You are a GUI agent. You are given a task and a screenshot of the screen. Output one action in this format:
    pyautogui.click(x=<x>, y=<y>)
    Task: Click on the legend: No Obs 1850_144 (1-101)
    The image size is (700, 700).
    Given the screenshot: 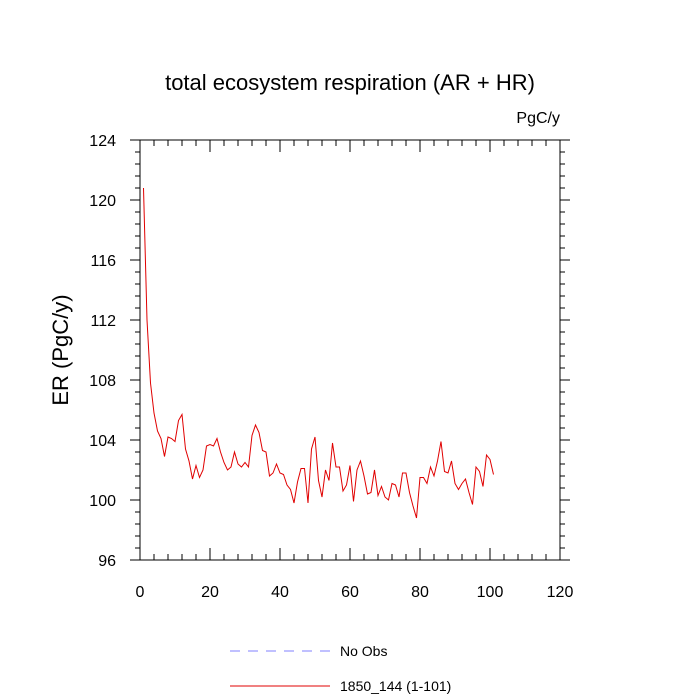 What is the action you would take?
    pyautogui.click(x=340, y=668)
    